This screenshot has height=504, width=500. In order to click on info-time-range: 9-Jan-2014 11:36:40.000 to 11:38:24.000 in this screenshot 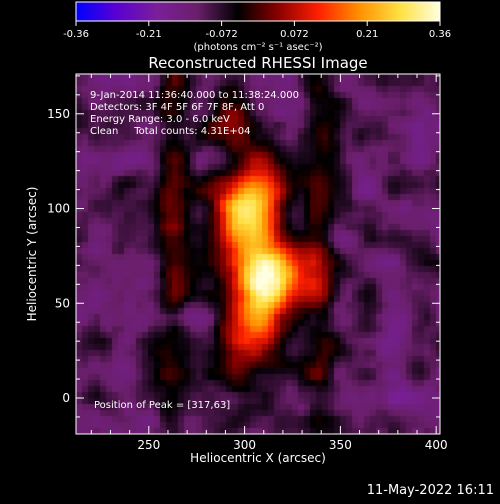, I will do `click(194, 95)`.